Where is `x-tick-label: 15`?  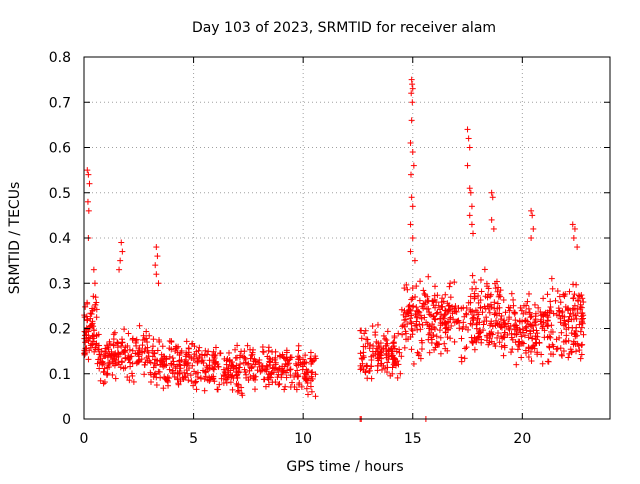
x-tick-label: 15 is located at coordinates (413, 439).